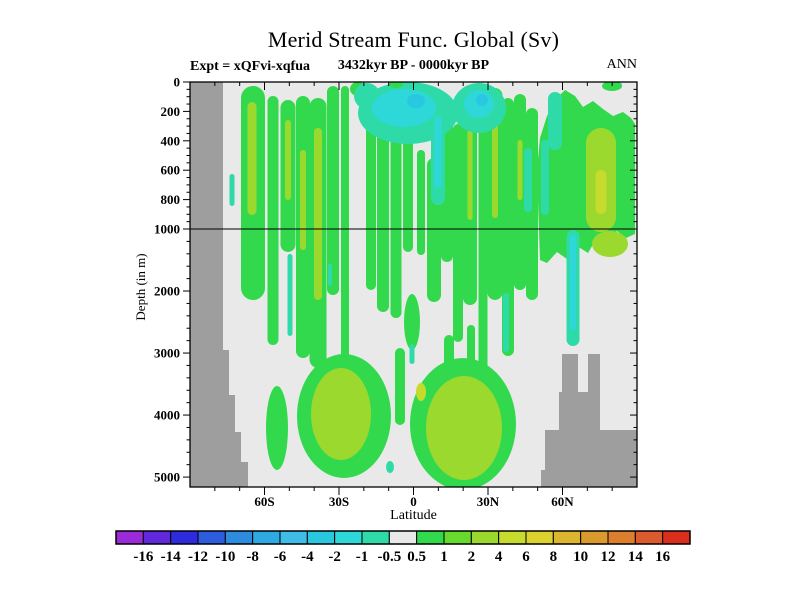 The height and width of the screenshot is (600, 800). What do you see at coordinates (307, 557) in the screenshot?
I see `colorbar-label: -4` at bounding box center [307, 557].